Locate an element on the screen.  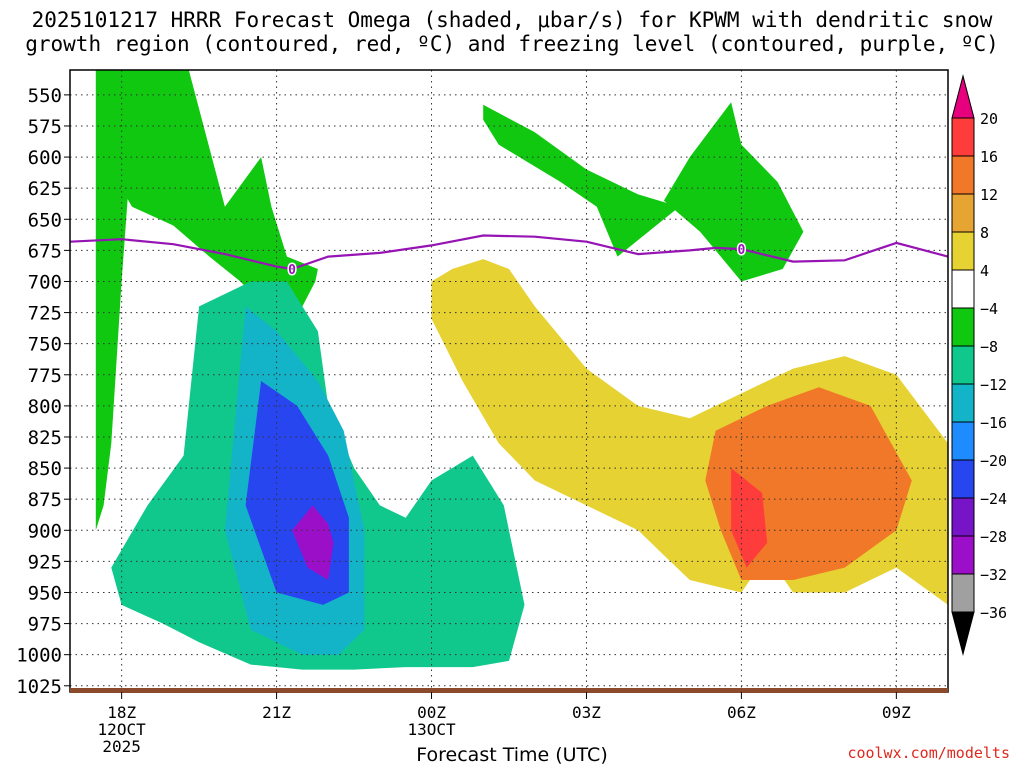
x-tick-label-00Z: 00Z is located at coordinates (431, 712).